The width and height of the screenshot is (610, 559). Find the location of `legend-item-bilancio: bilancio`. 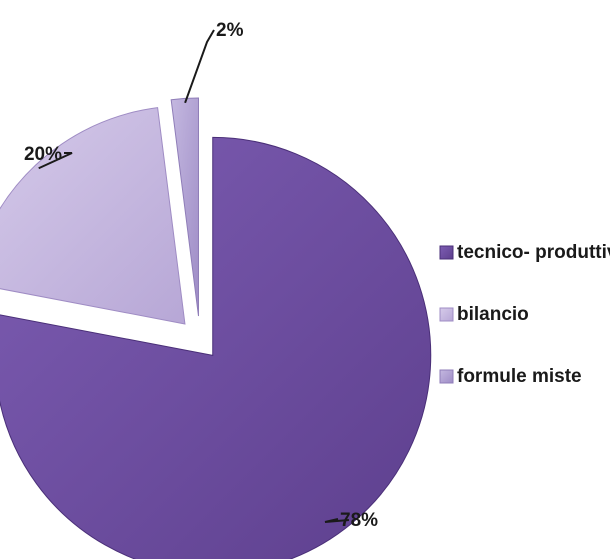

legend-item-bilancio: bilancio is located at coordinates (484, 314).